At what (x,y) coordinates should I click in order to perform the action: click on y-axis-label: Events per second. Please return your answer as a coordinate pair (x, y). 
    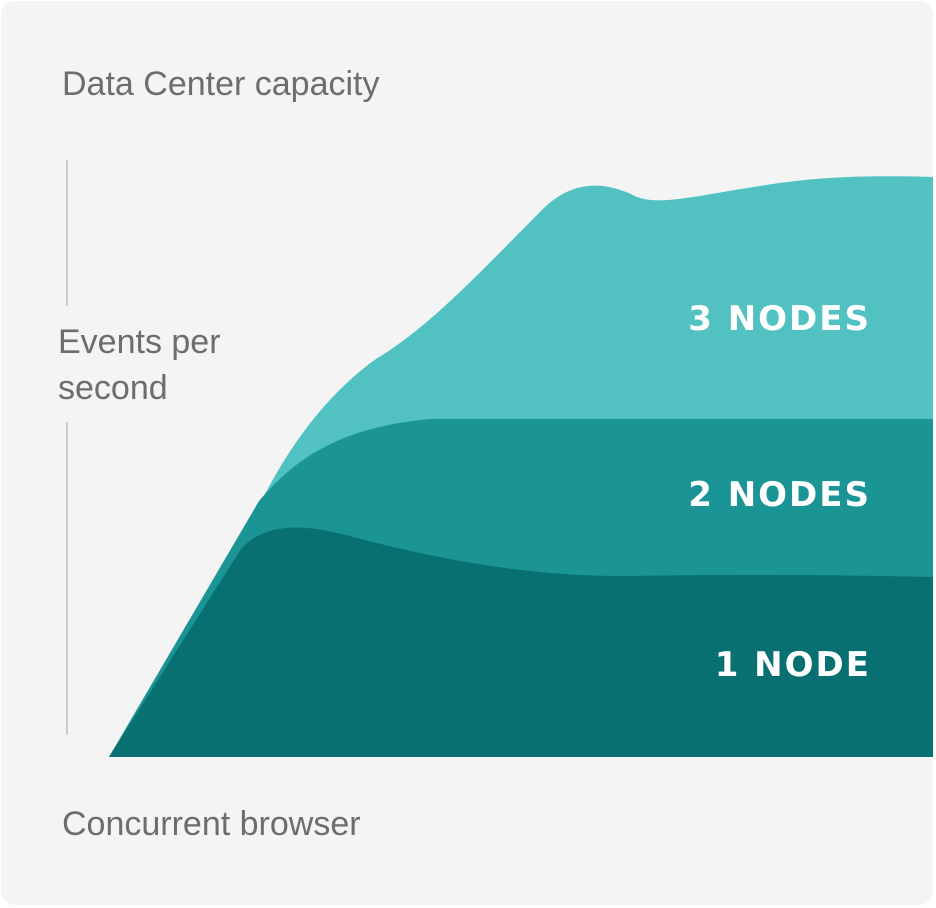
    Looking at the image, I should click on (139, 365).